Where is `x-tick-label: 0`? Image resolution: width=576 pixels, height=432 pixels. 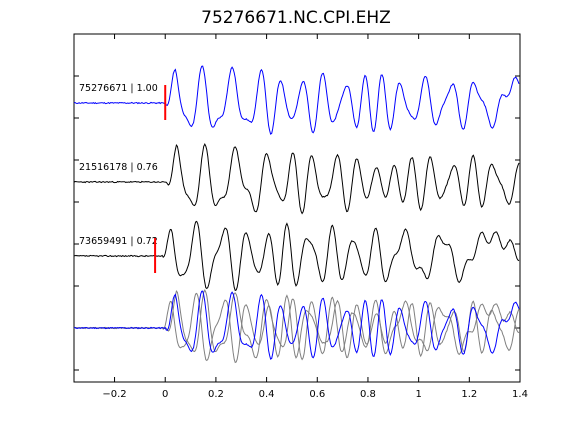 x-tick-label: 0 is located at coordinates (165, 394).